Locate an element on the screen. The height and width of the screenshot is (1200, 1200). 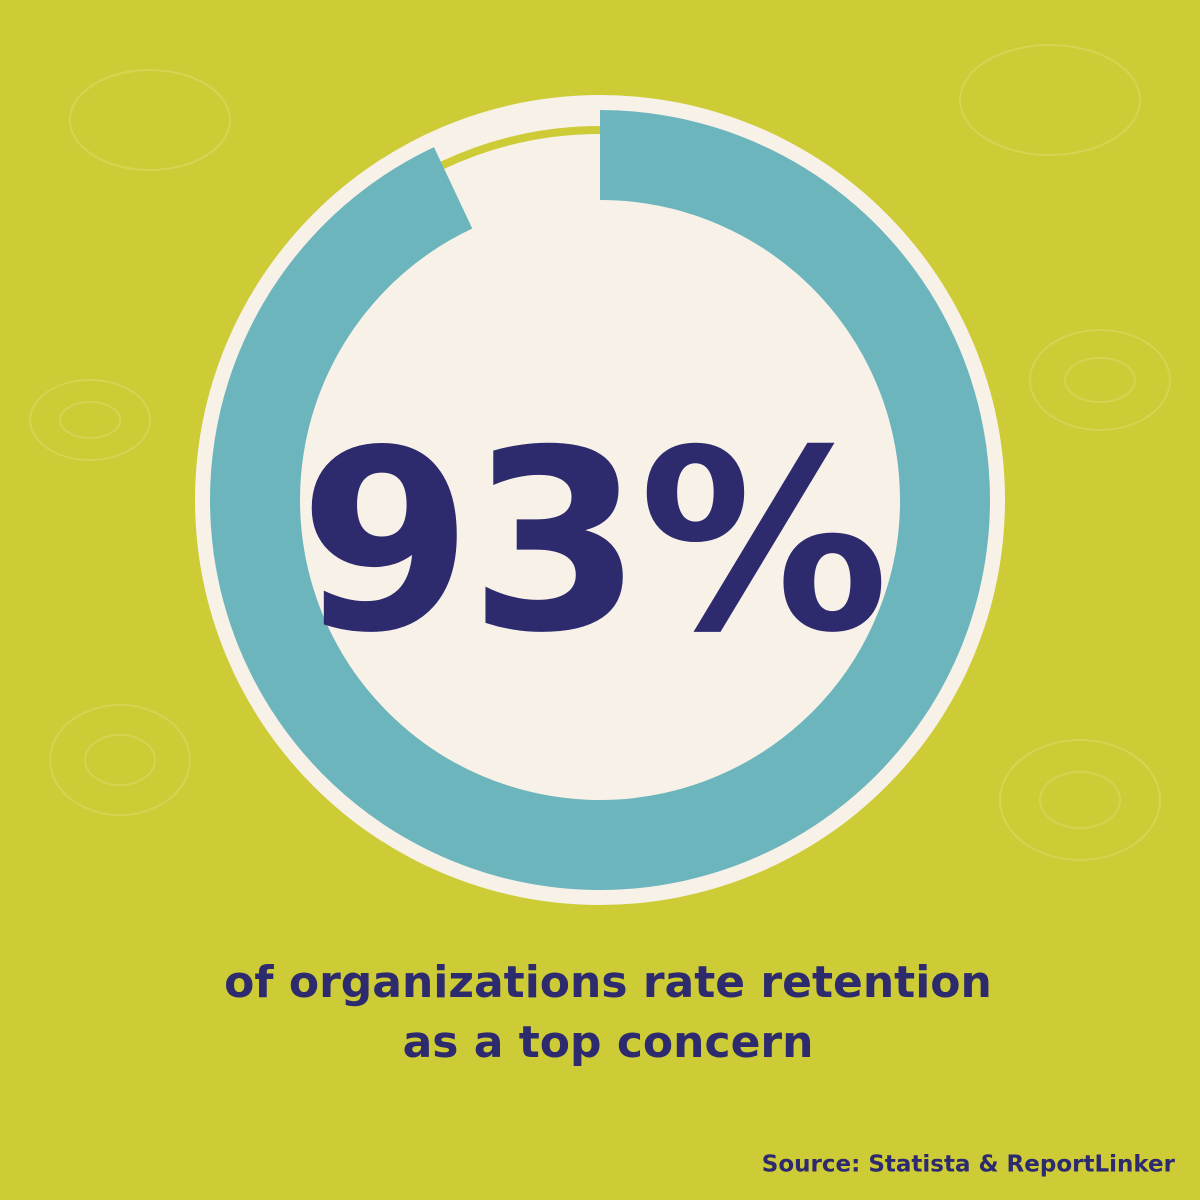
value-label: 93% is located at coordinates (592, 541).